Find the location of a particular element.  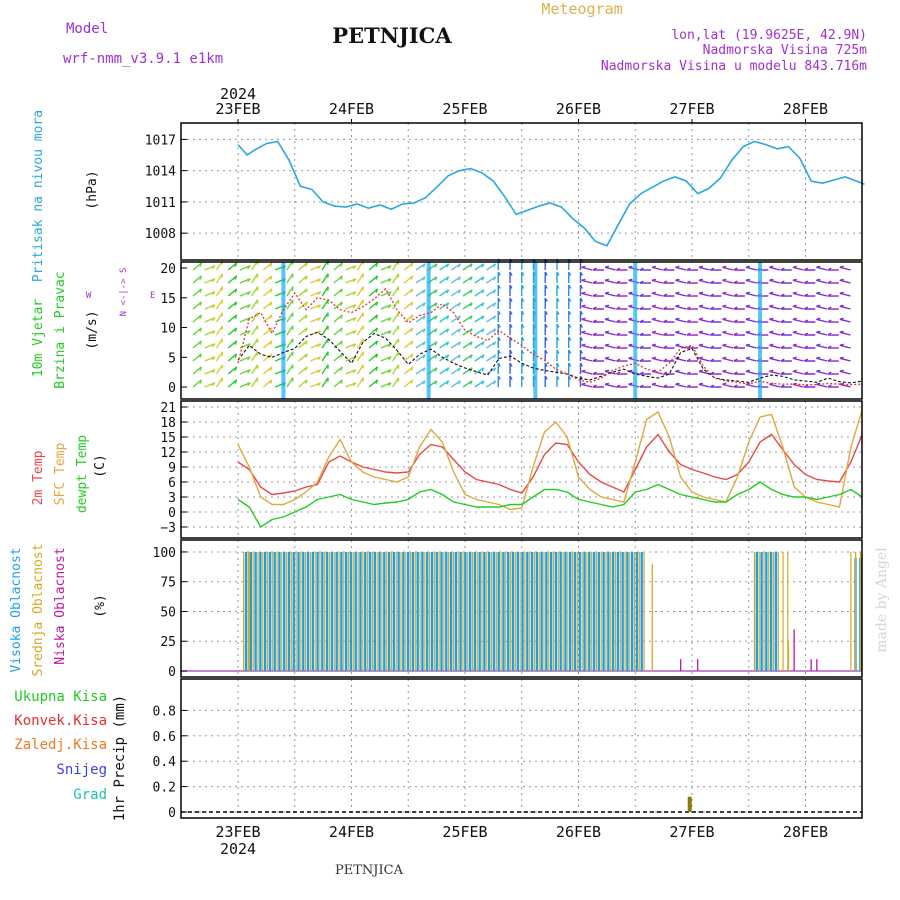

bottom-date-label: 28FEB is located at coordinates (805, 832).